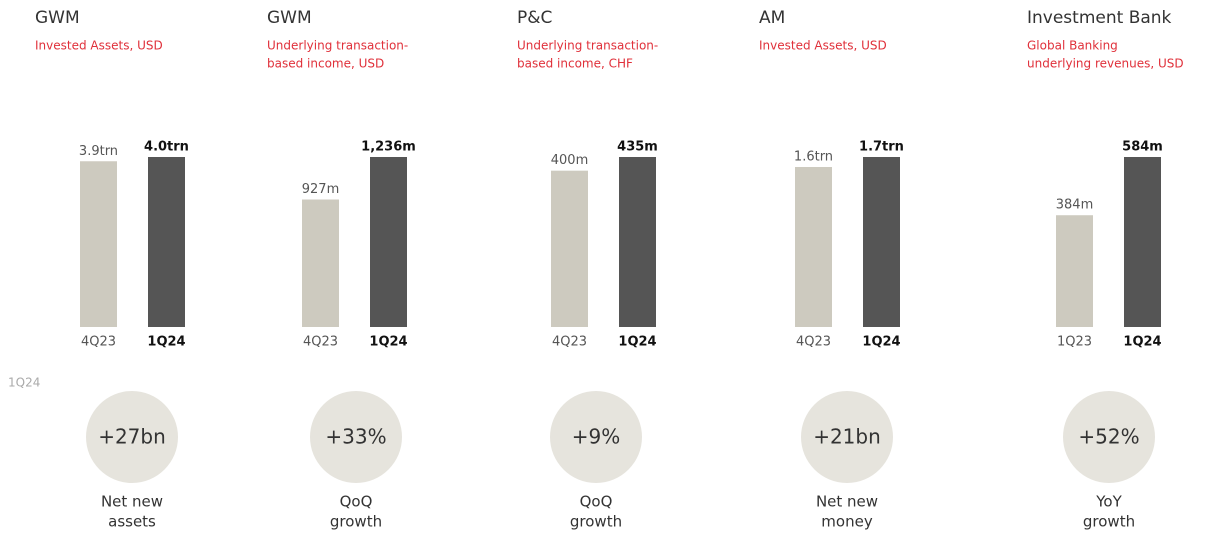  I want to click on highlight-caption: money, so click(847, 522).